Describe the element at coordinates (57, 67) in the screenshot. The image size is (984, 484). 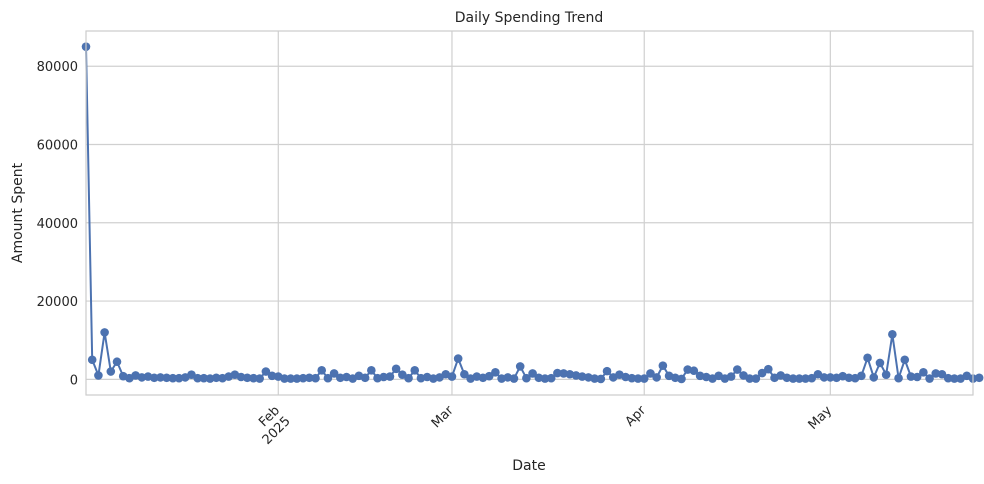
I see `y-tick-label: 80000` at that location.